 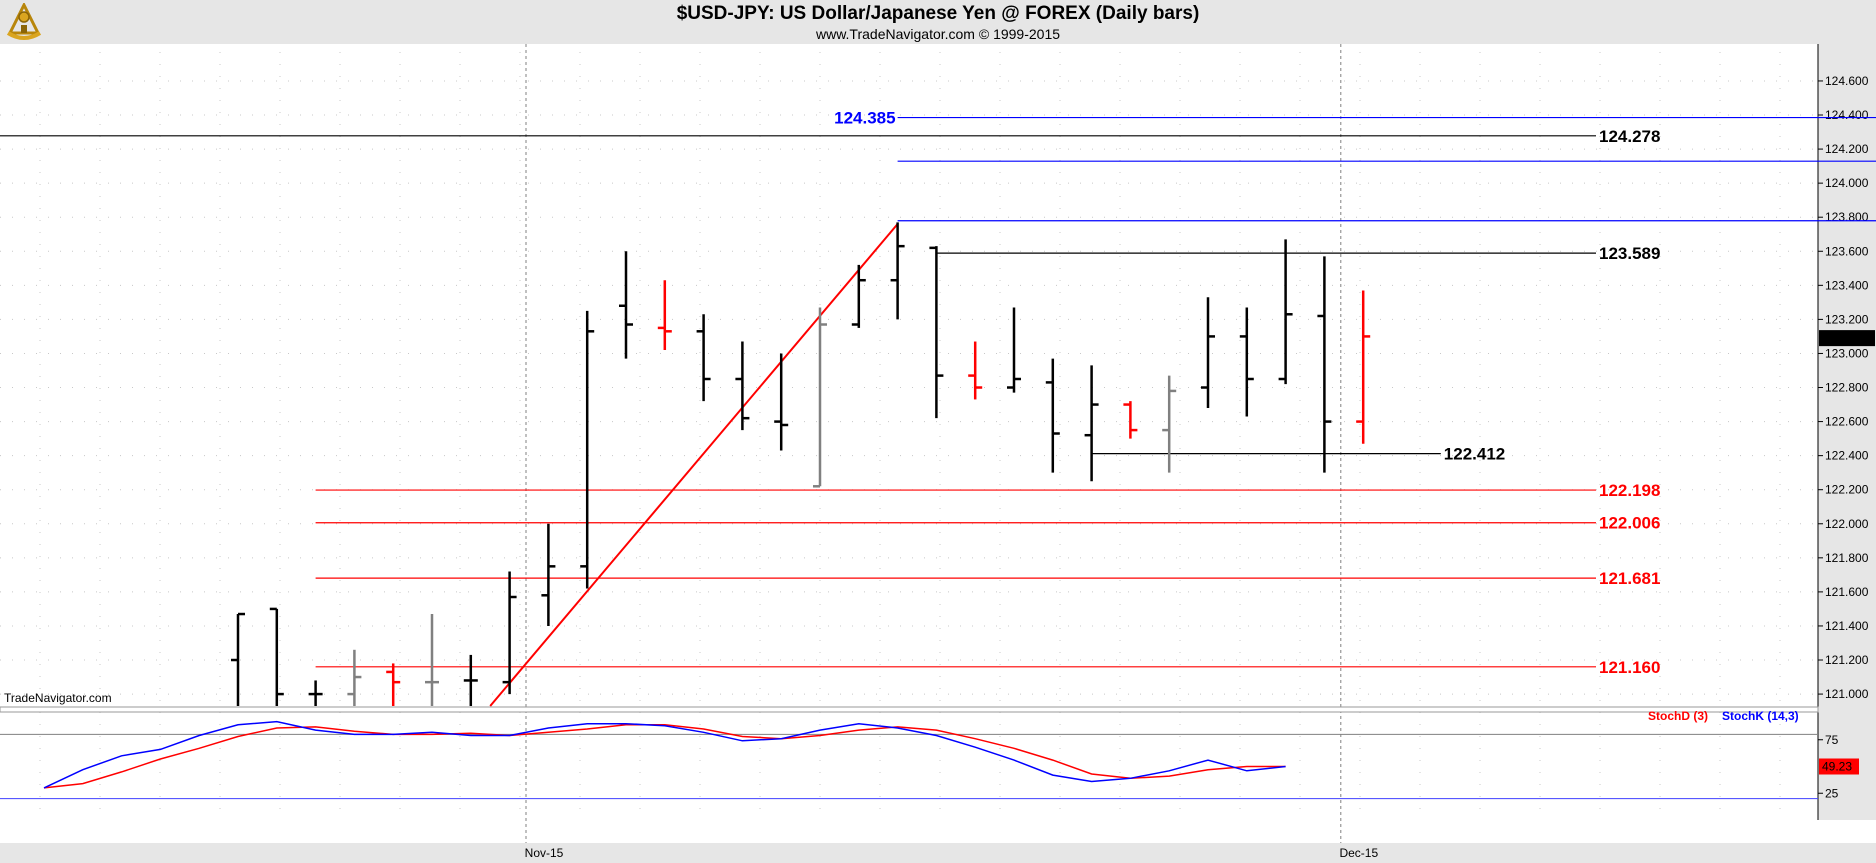 I want to click on level-label-121.681: 121.681, so click(x=1629, y=578).